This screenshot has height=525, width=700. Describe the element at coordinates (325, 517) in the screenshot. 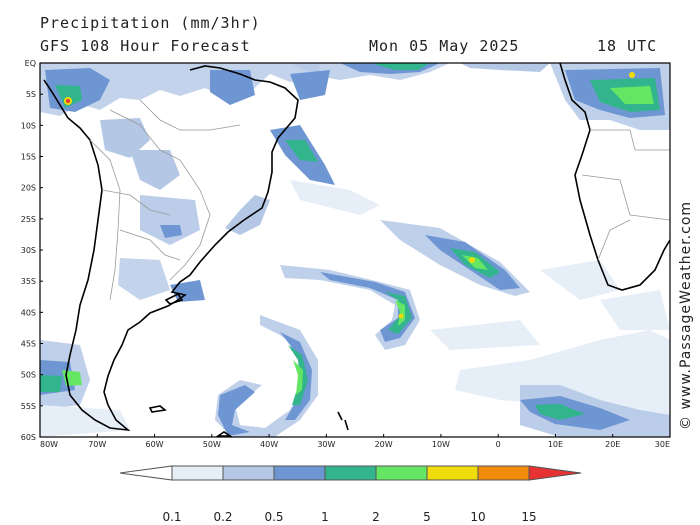

I see `legend-label: 1` at that location.